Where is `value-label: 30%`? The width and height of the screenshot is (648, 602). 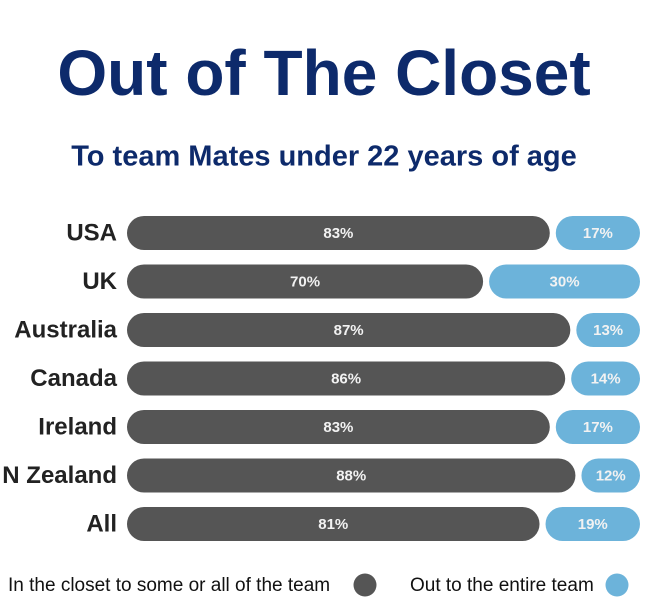 value-label: 30% is located at coordinates (565, 281).